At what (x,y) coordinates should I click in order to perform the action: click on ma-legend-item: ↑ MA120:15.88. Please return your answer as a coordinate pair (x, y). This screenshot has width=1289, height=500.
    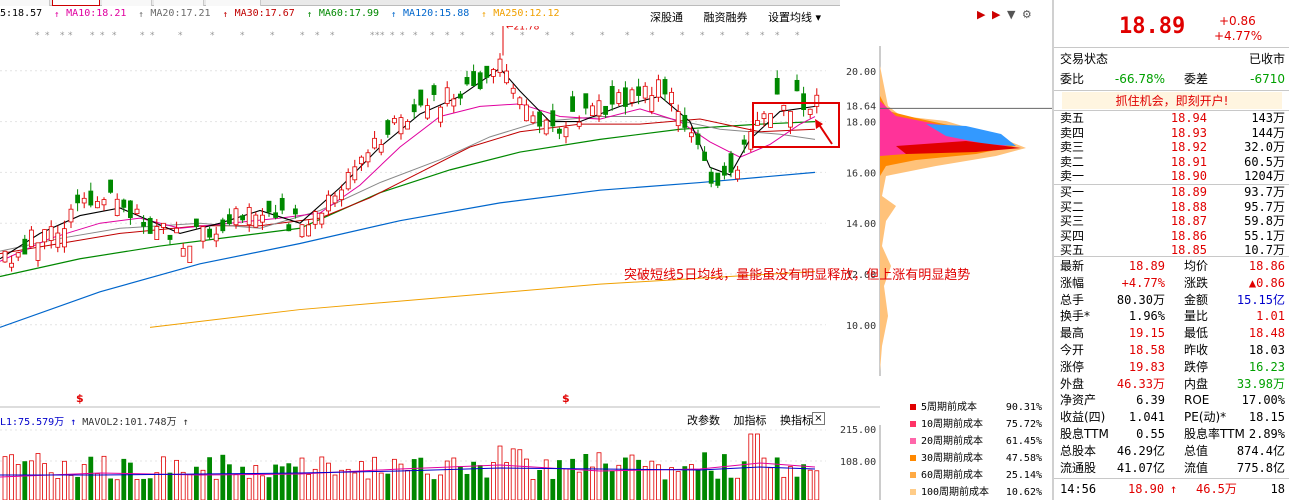
    Looking at the image, I should click on (433, 14).